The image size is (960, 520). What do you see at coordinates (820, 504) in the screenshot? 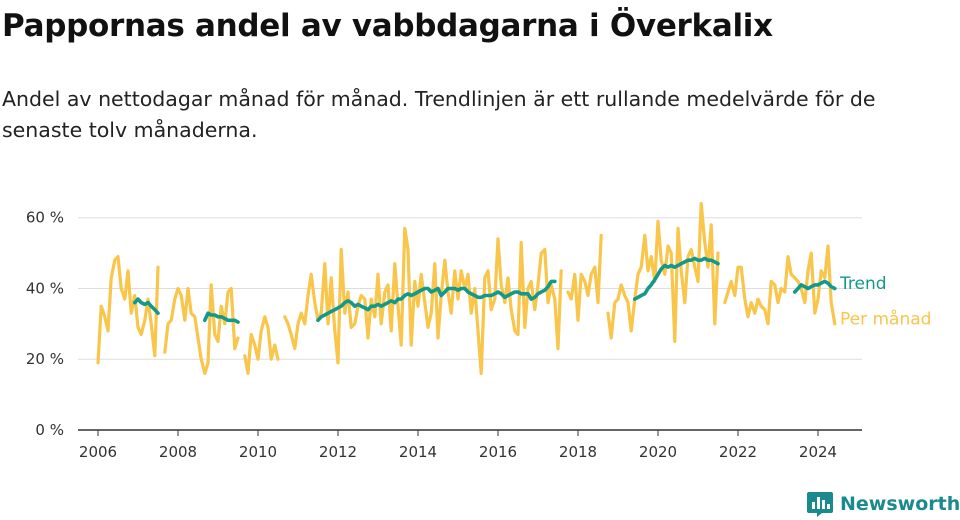
I see `bar-chart-bubble-icon` at bounding box center [820, 504].